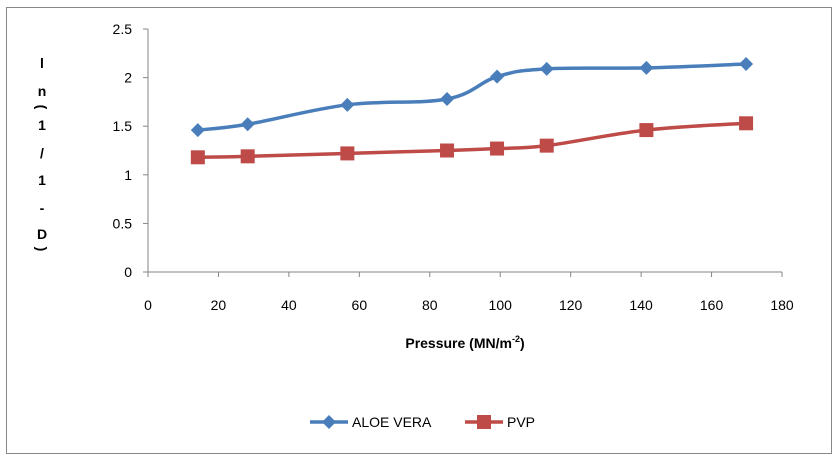  I want to click on y-axis-title-char: D, so click(42, 234).